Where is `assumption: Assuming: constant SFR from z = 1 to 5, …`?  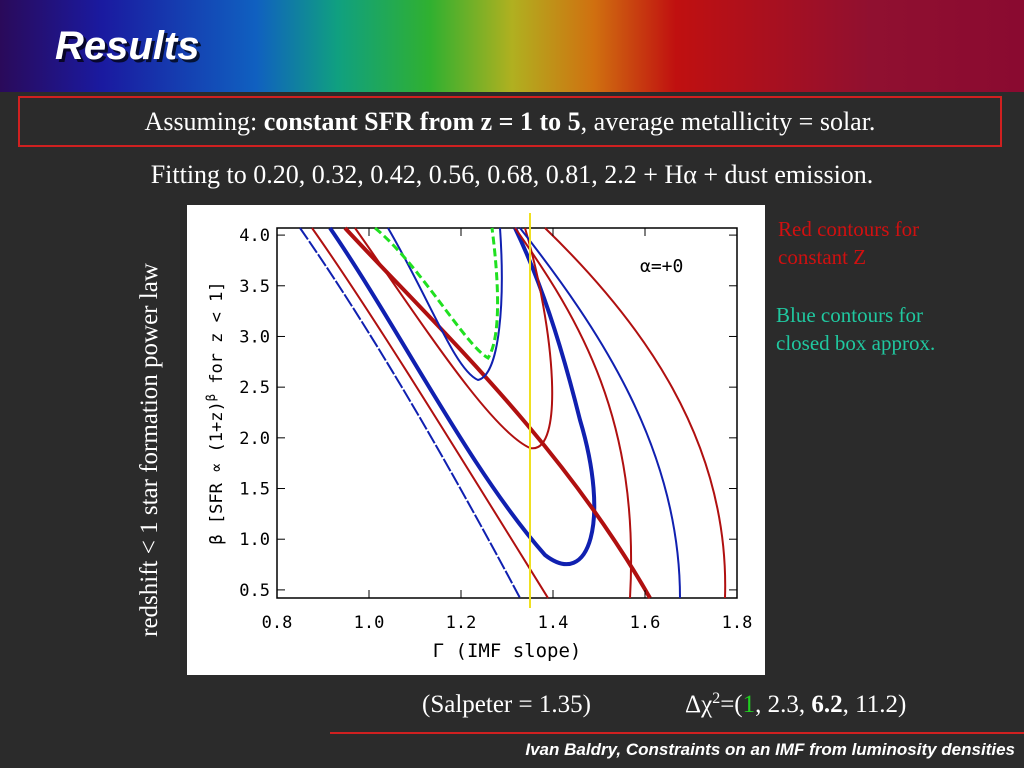 assumption: Assuming: constant SFR from z = 1 to 5, … is located at coordinates (510, 121).